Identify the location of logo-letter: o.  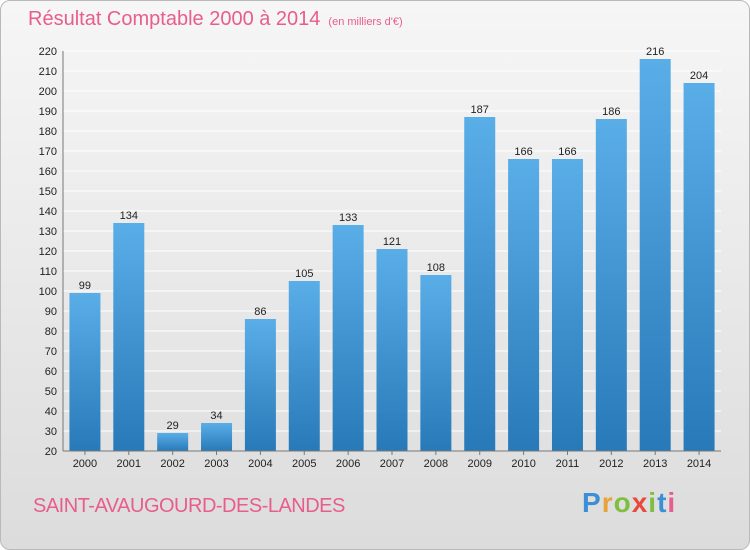
(622, 502).